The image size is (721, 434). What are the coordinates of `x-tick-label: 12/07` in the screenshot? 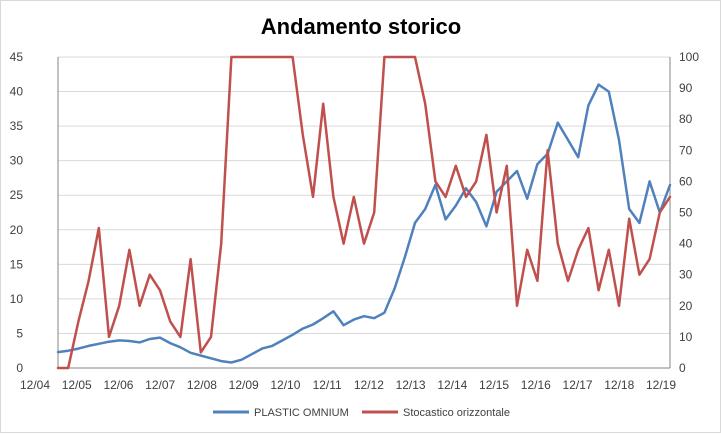 It's located at (160, 385).